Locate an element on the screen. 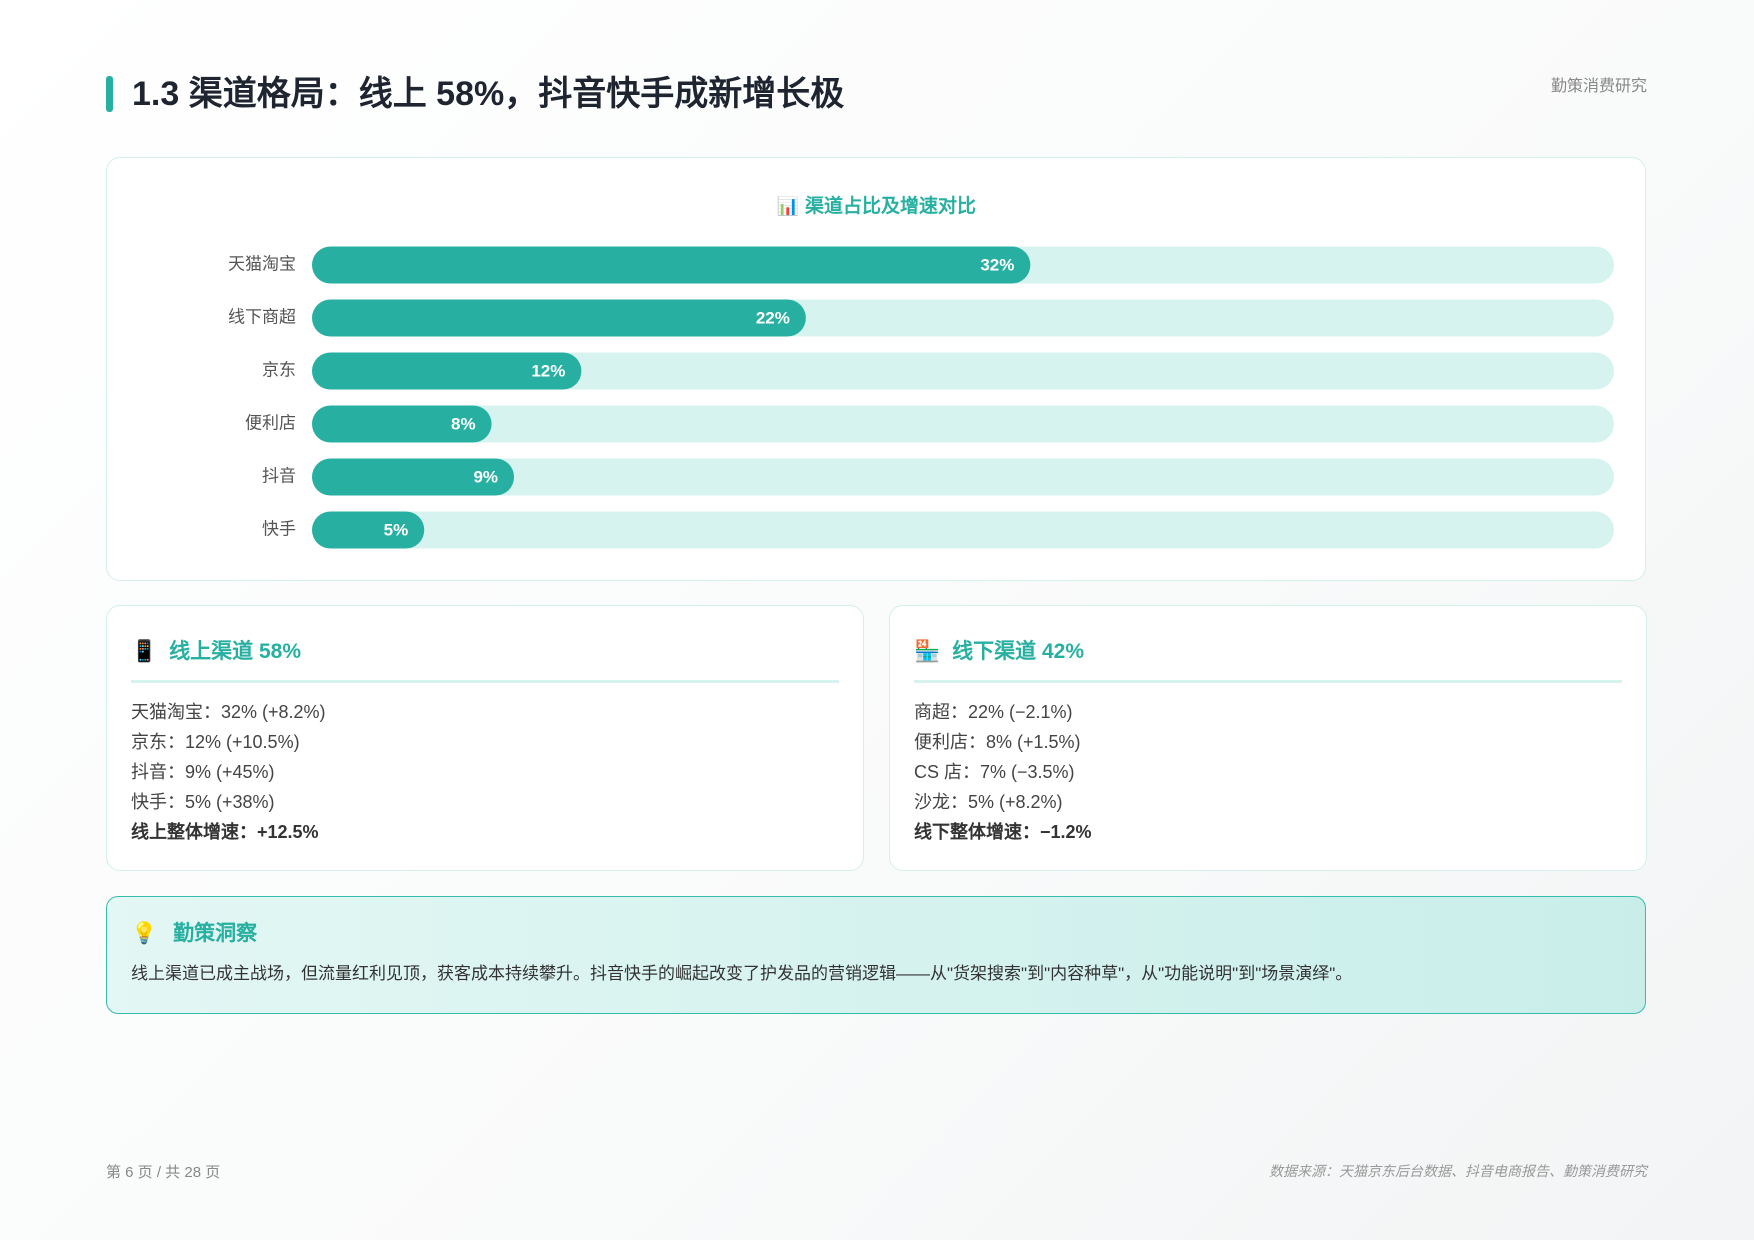 The width and height of the screenshot is (1754, 1240). card-item: CS 店：7% (−3.5%) is located at coordinates (994, 772).